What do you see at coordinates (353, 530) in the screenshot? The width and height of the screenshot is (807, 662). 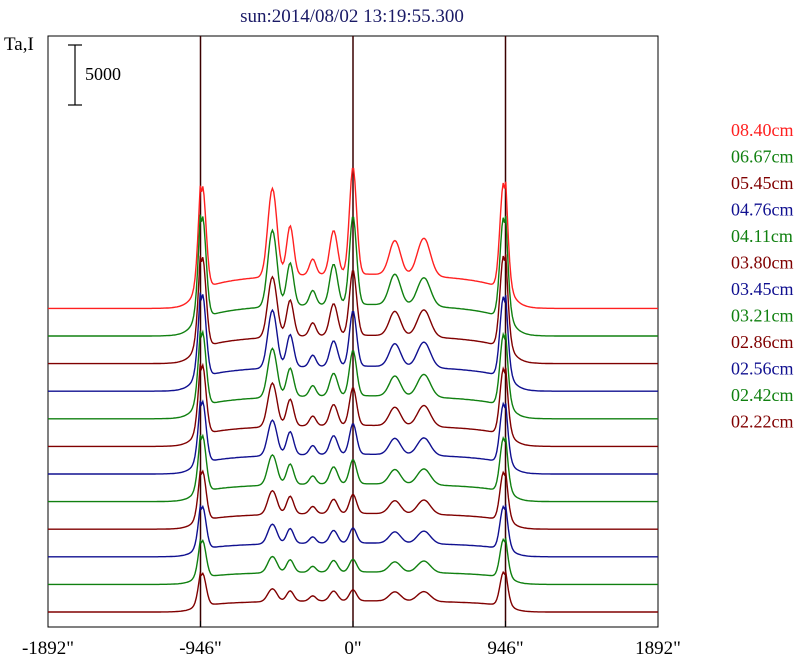 I see `series-line-02.56cm` at bounding box center [353, 530].